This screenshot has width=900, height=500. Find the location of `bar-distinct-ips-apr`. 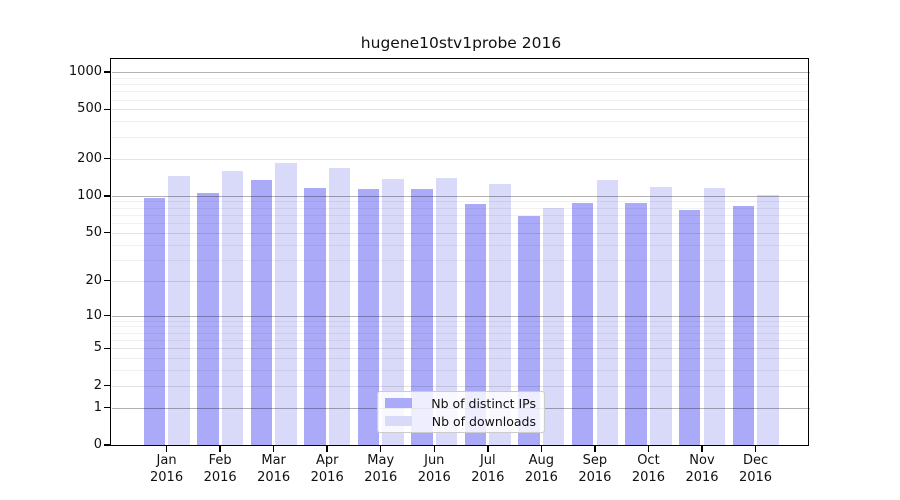

bar-distinct-ips-apr is located at coordinates (315, 316).